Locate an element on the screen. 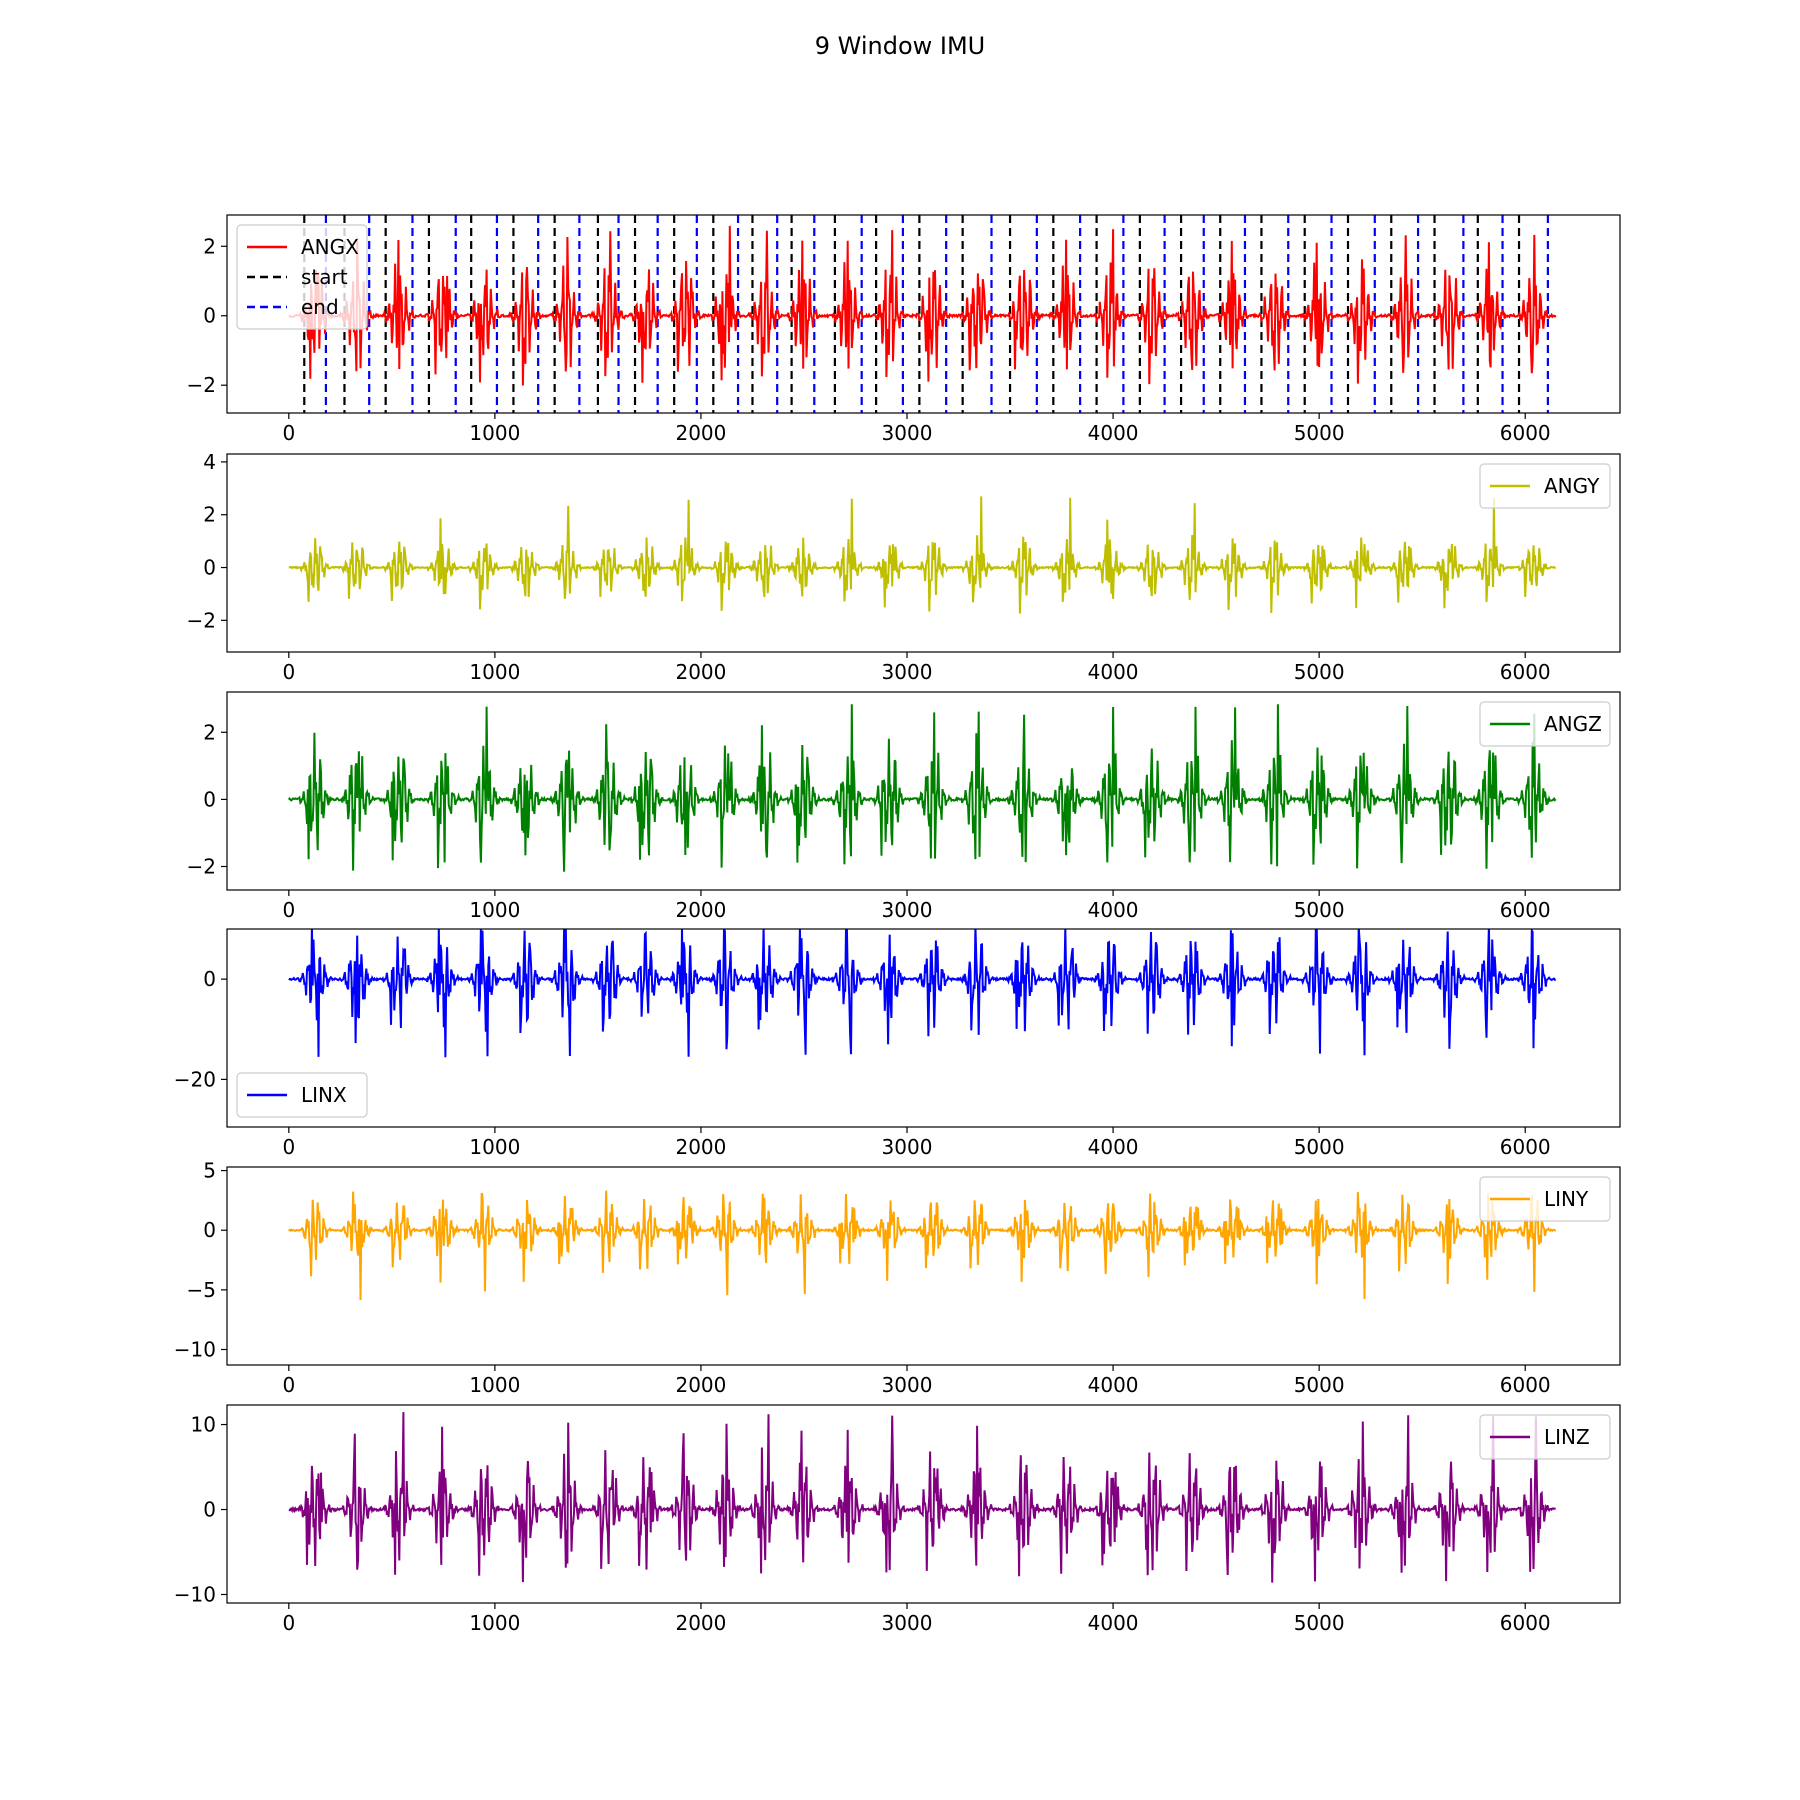  legend: ANGY is located at coordinates (1545, 486).